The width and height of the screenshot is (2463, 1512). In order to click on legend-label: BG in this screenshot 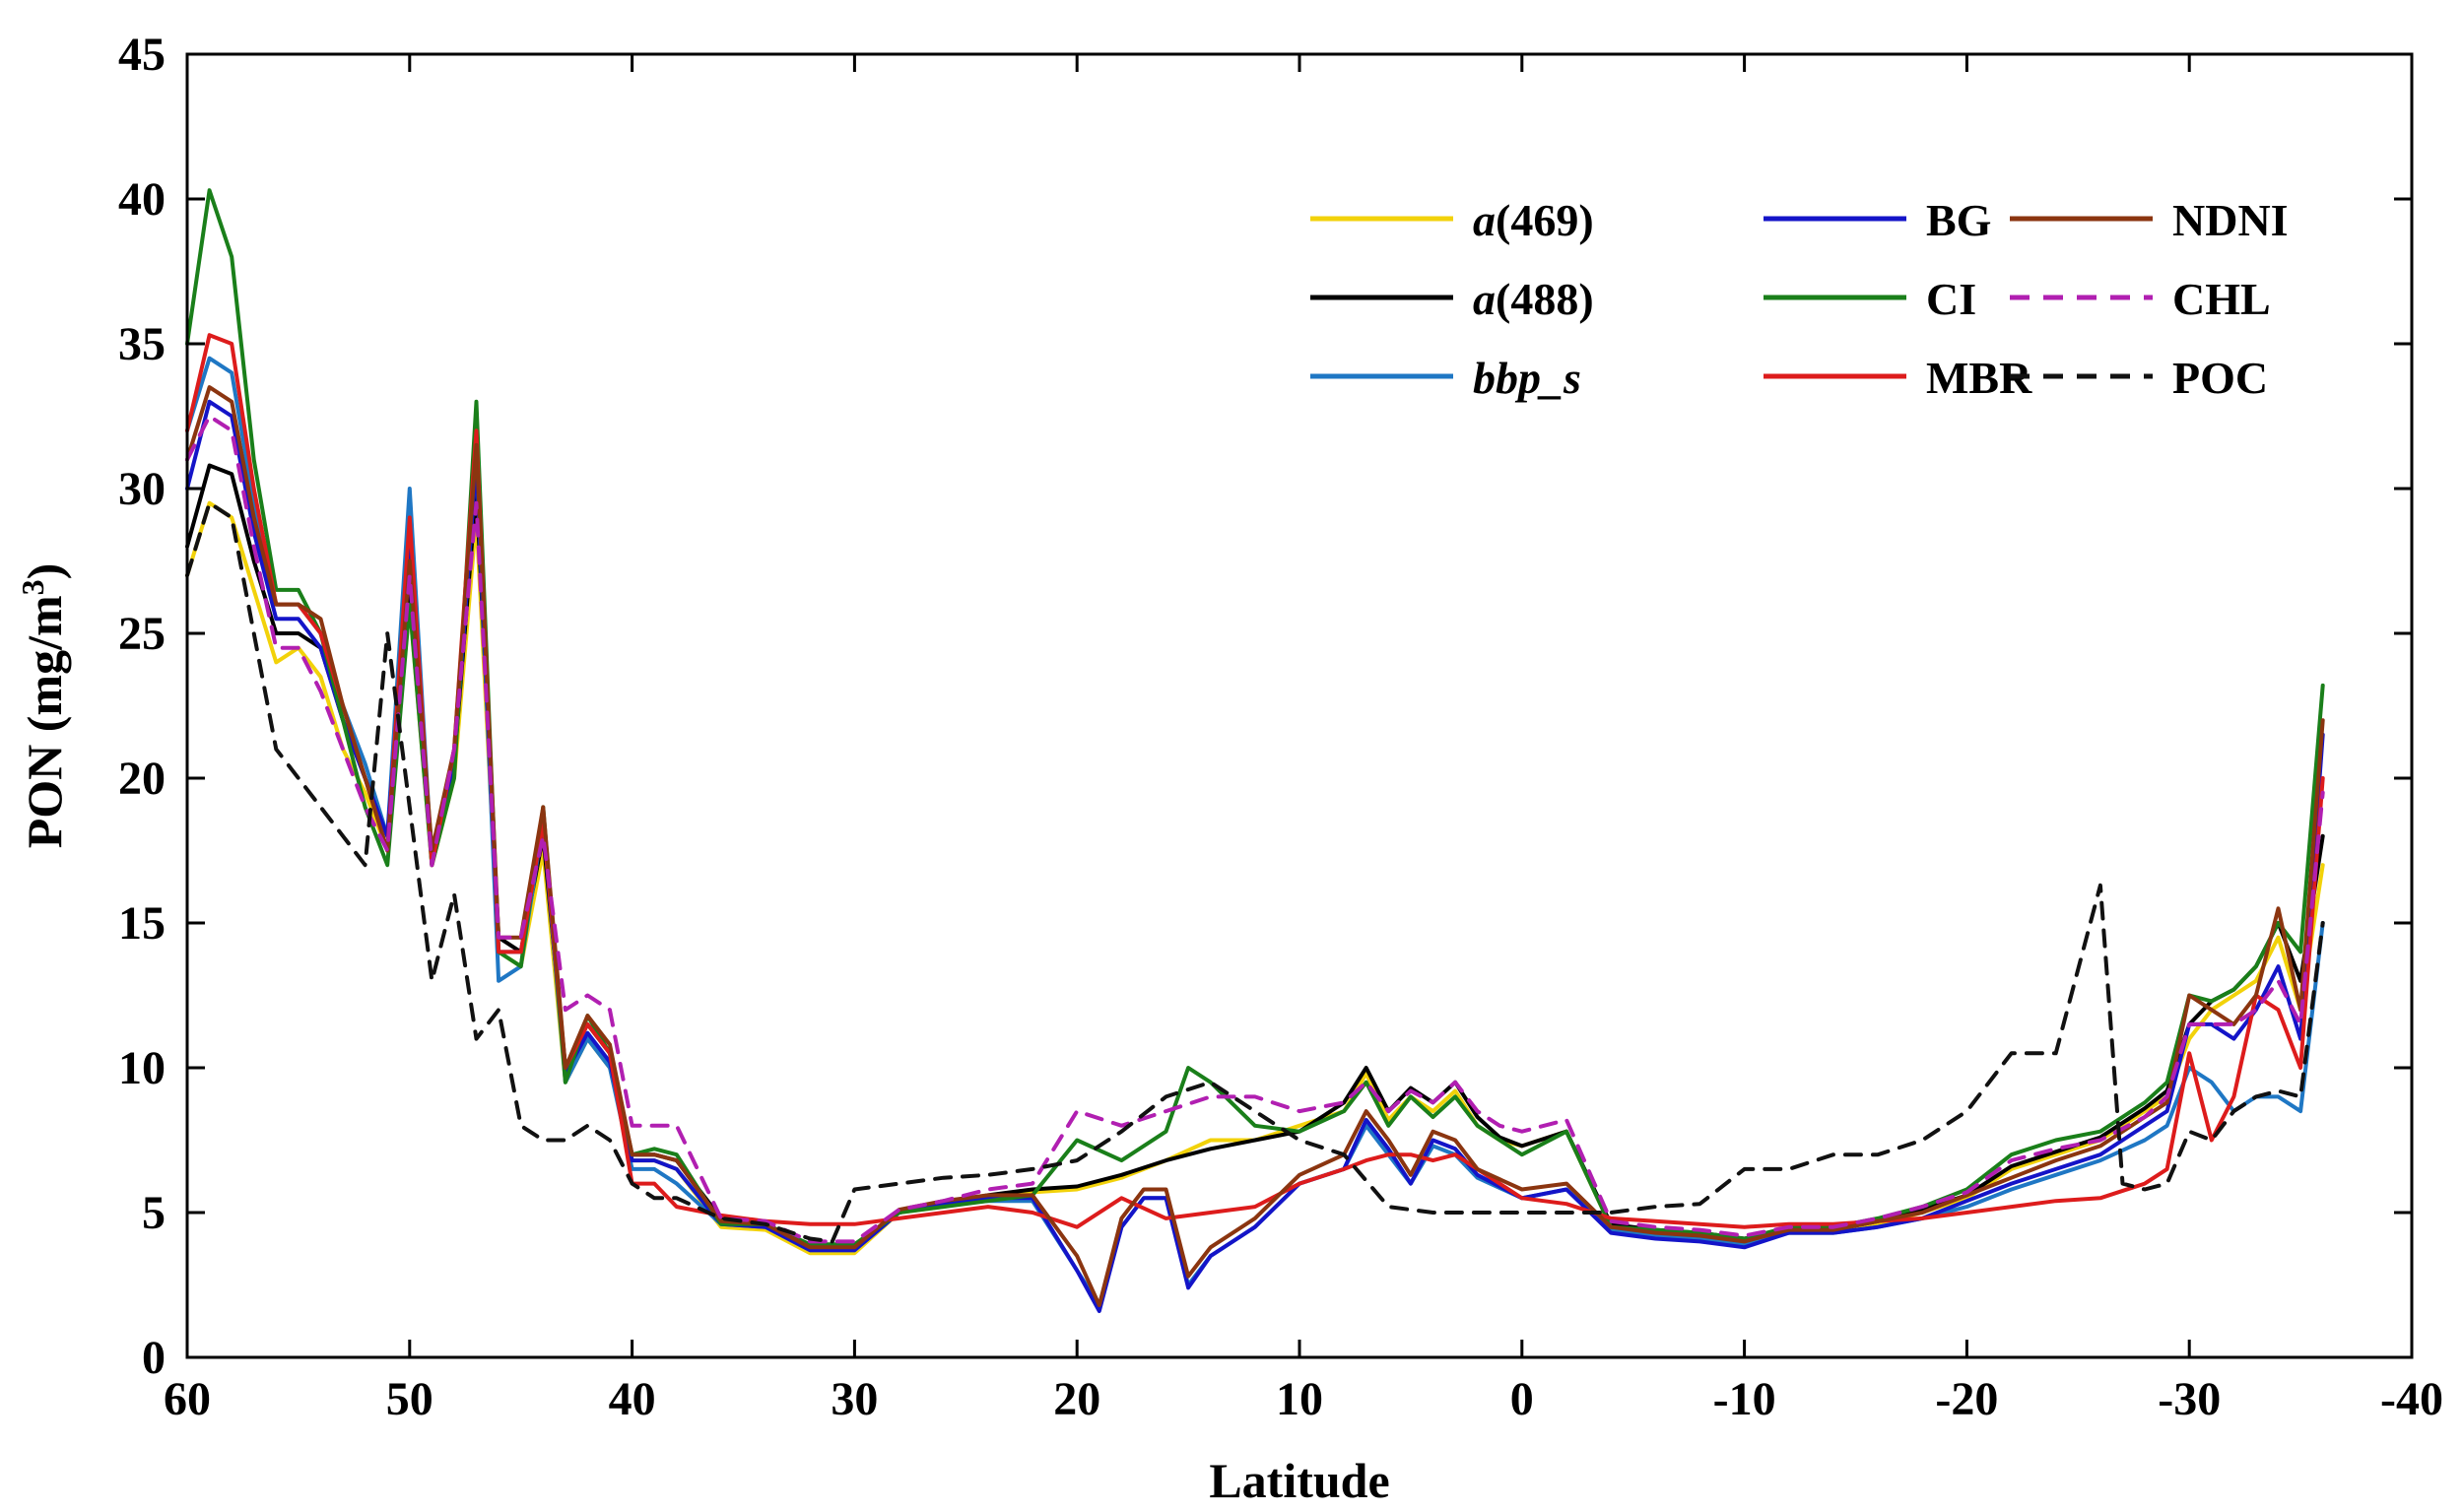, I will do `click(1958, 220)`.